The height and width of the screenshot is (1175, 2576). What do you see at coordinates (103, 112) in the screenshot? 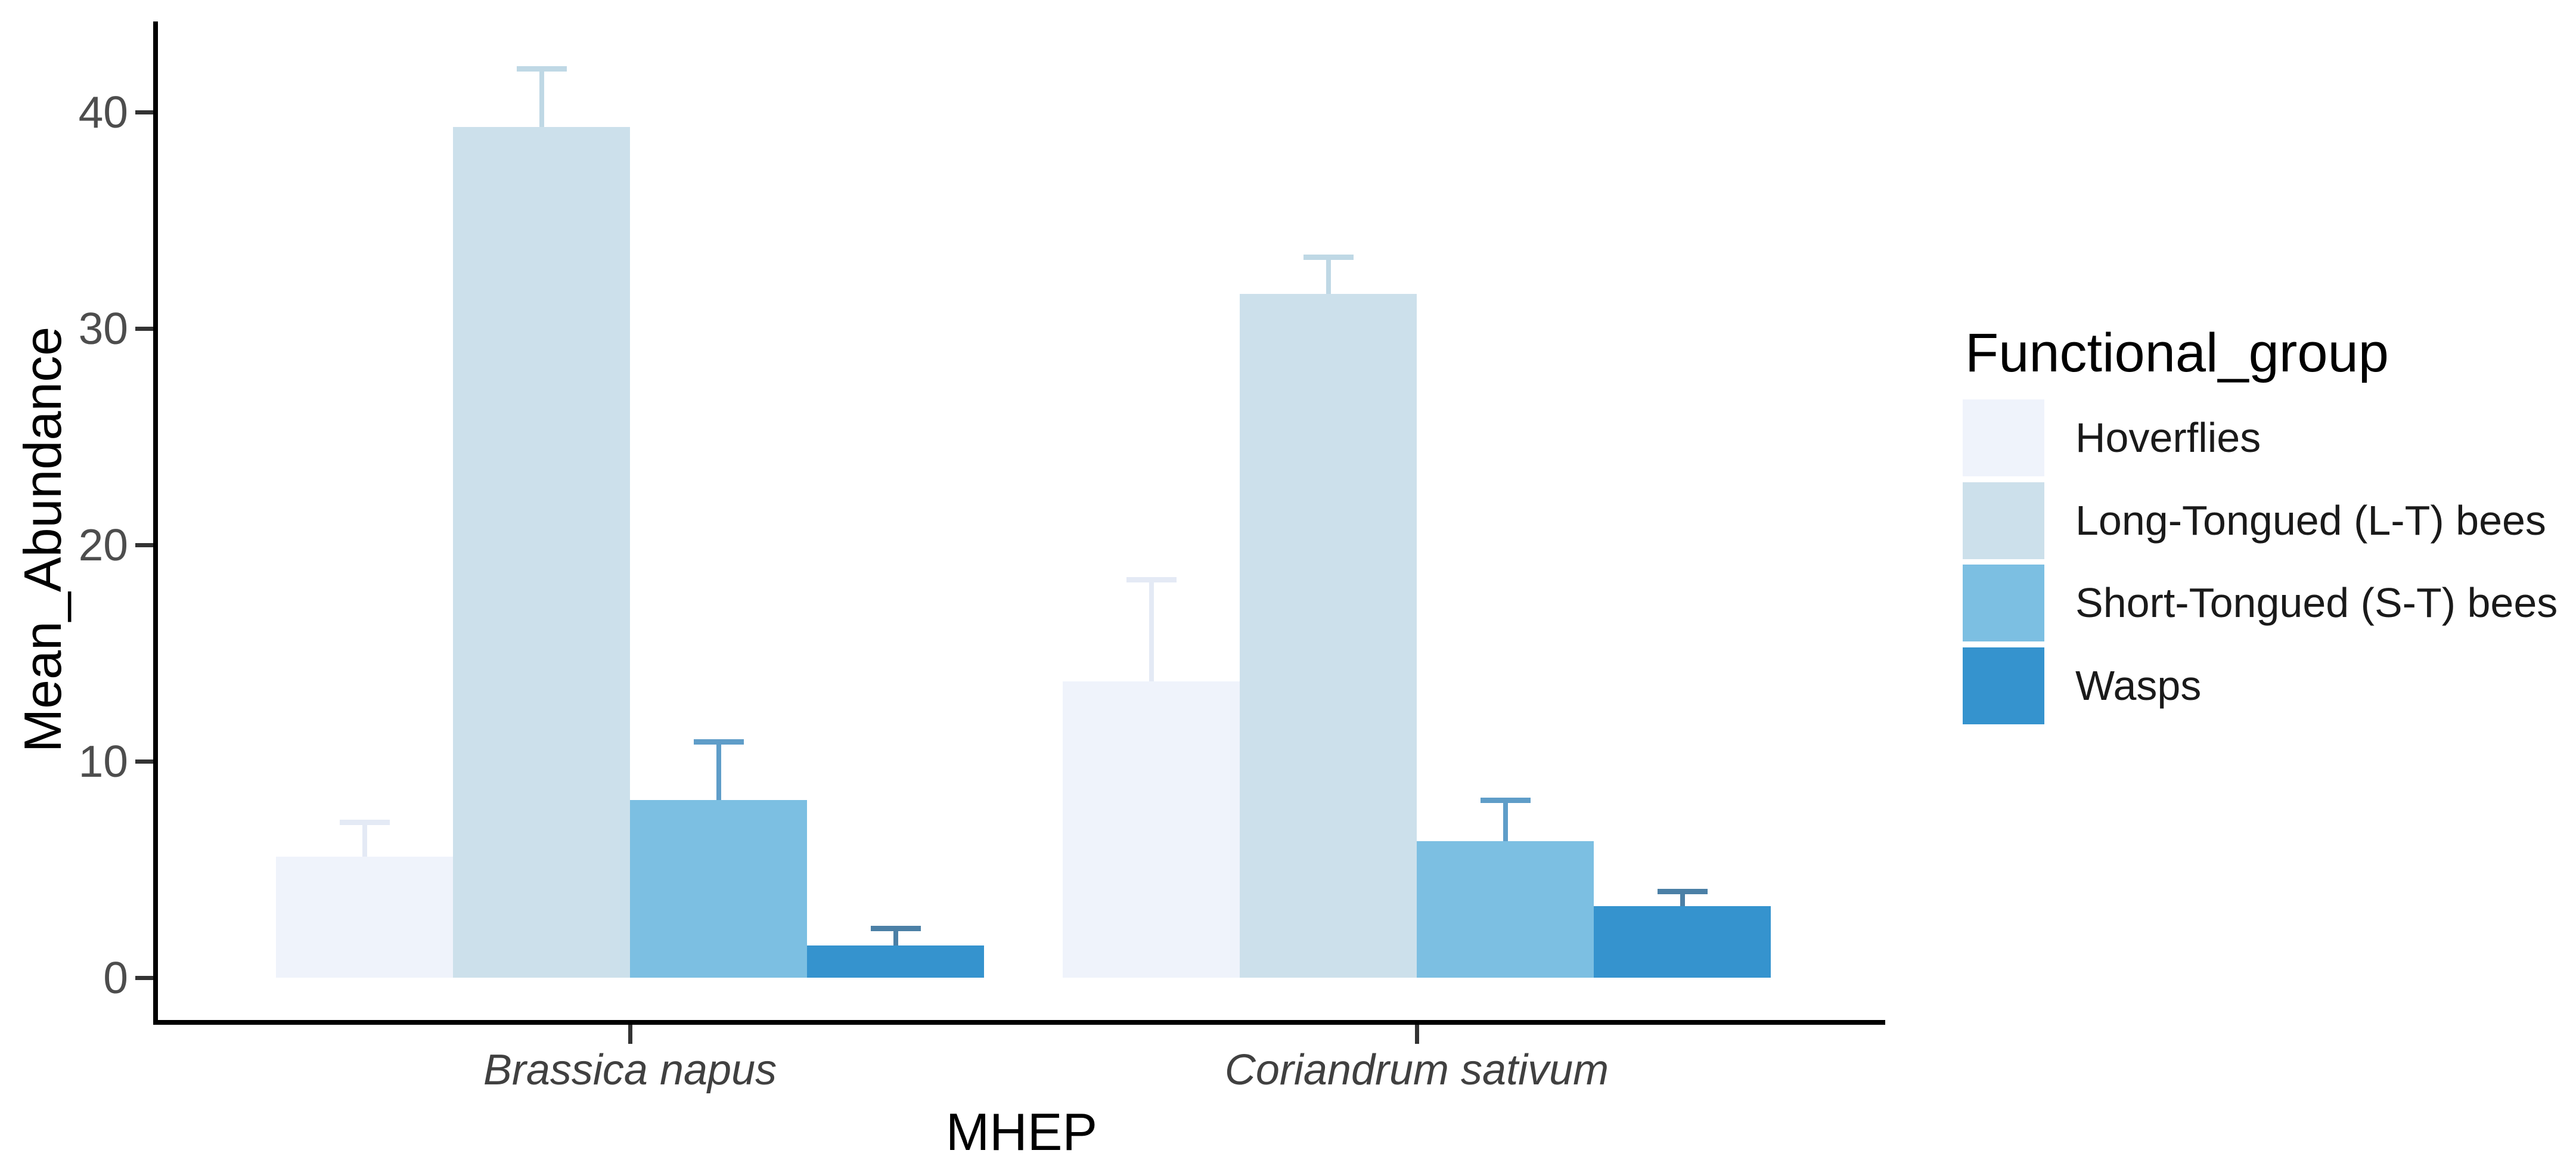
I see `y-tick-label: 40` at bounding box center [103, 112].